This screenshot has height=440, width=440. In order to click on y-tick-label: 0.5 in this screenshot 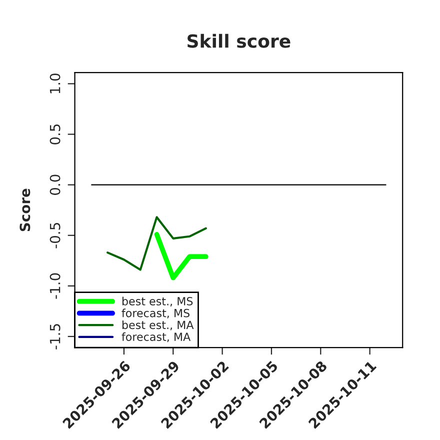, I will do `click(55, 134)`.